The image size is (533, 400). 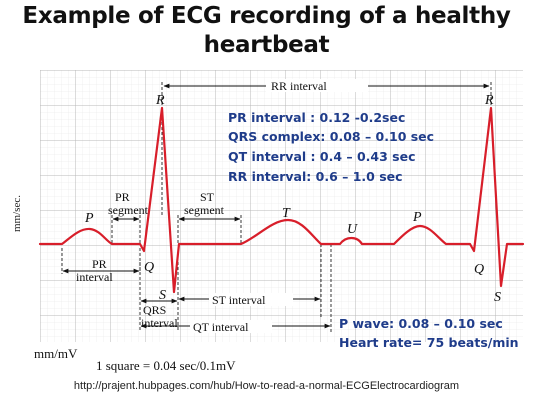 What do you see at coordinates (154, 310) in the screenshot?
I see `qrs-interval-label-1: QRS` at bounding box center [154, 310].